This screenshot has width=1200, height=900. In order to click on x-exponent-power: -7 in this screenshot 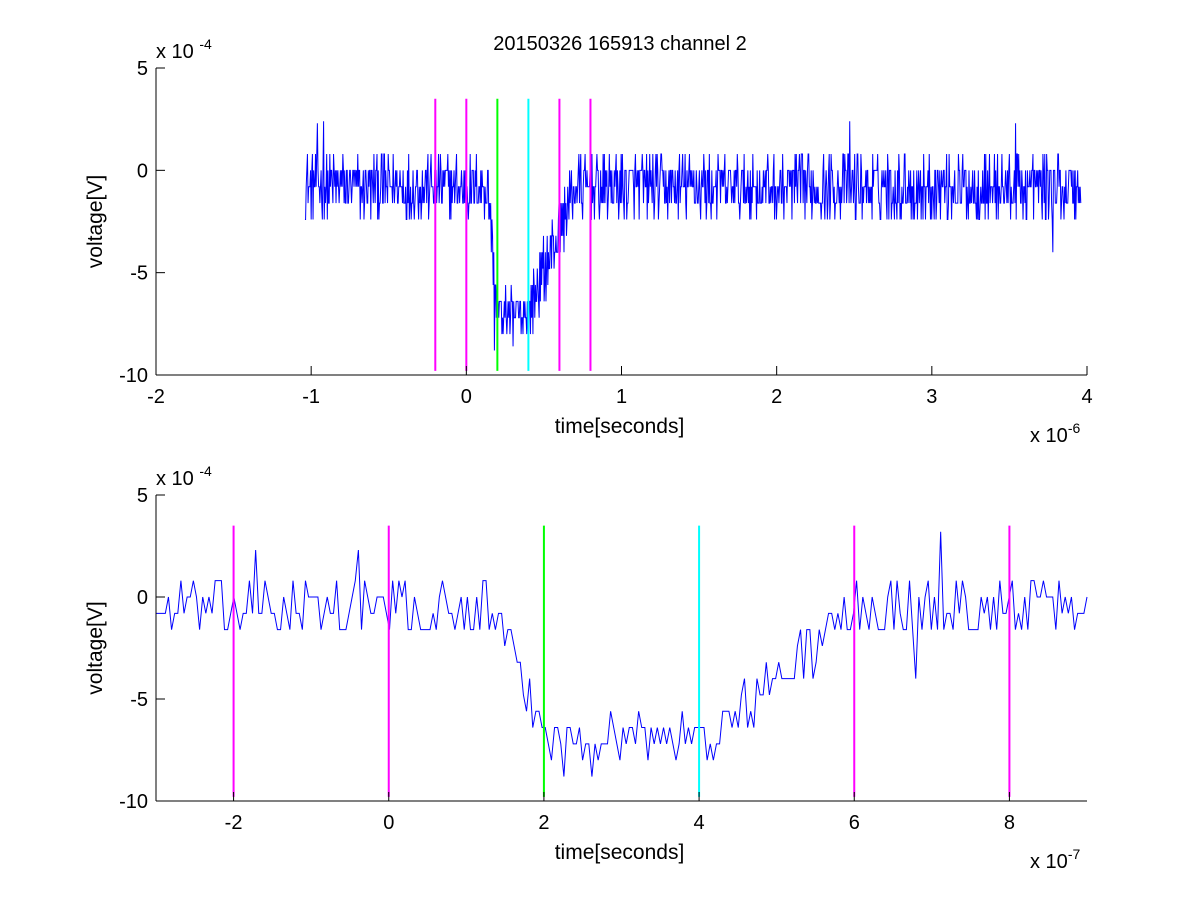, I will do `click(1074, 854)`.